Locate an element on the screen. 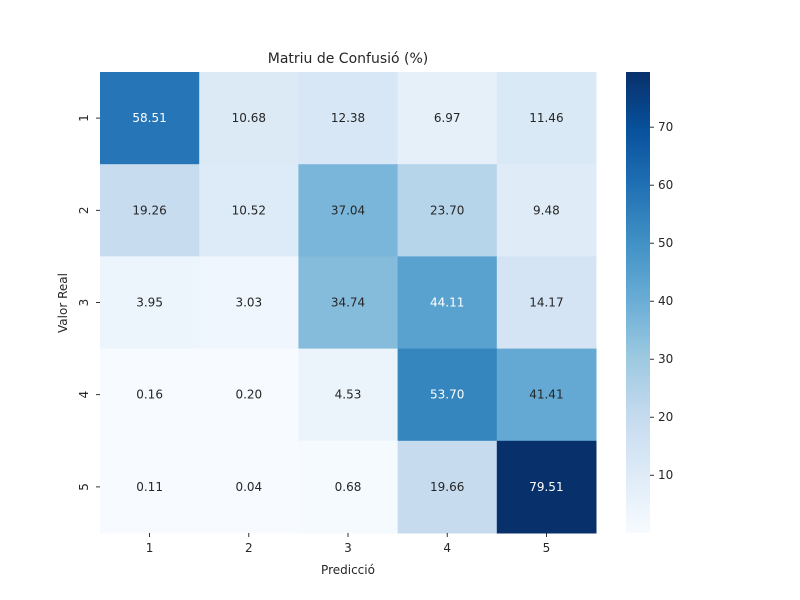 This screenshot has height=600, width=800. cell-label: 44.11 is located at coordinates (447, 303).